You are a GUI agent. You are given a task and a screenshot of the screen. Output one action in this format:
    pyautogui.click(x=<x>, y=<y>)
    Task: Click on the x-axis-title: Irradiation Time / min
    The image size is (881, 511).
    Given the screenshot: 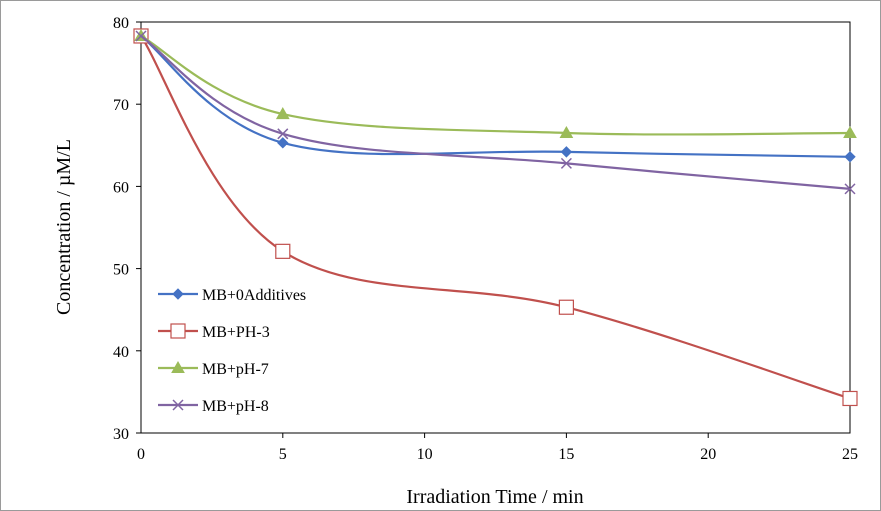 What is the action you would take?
    pyautogui.click(x=494, y=497)
    